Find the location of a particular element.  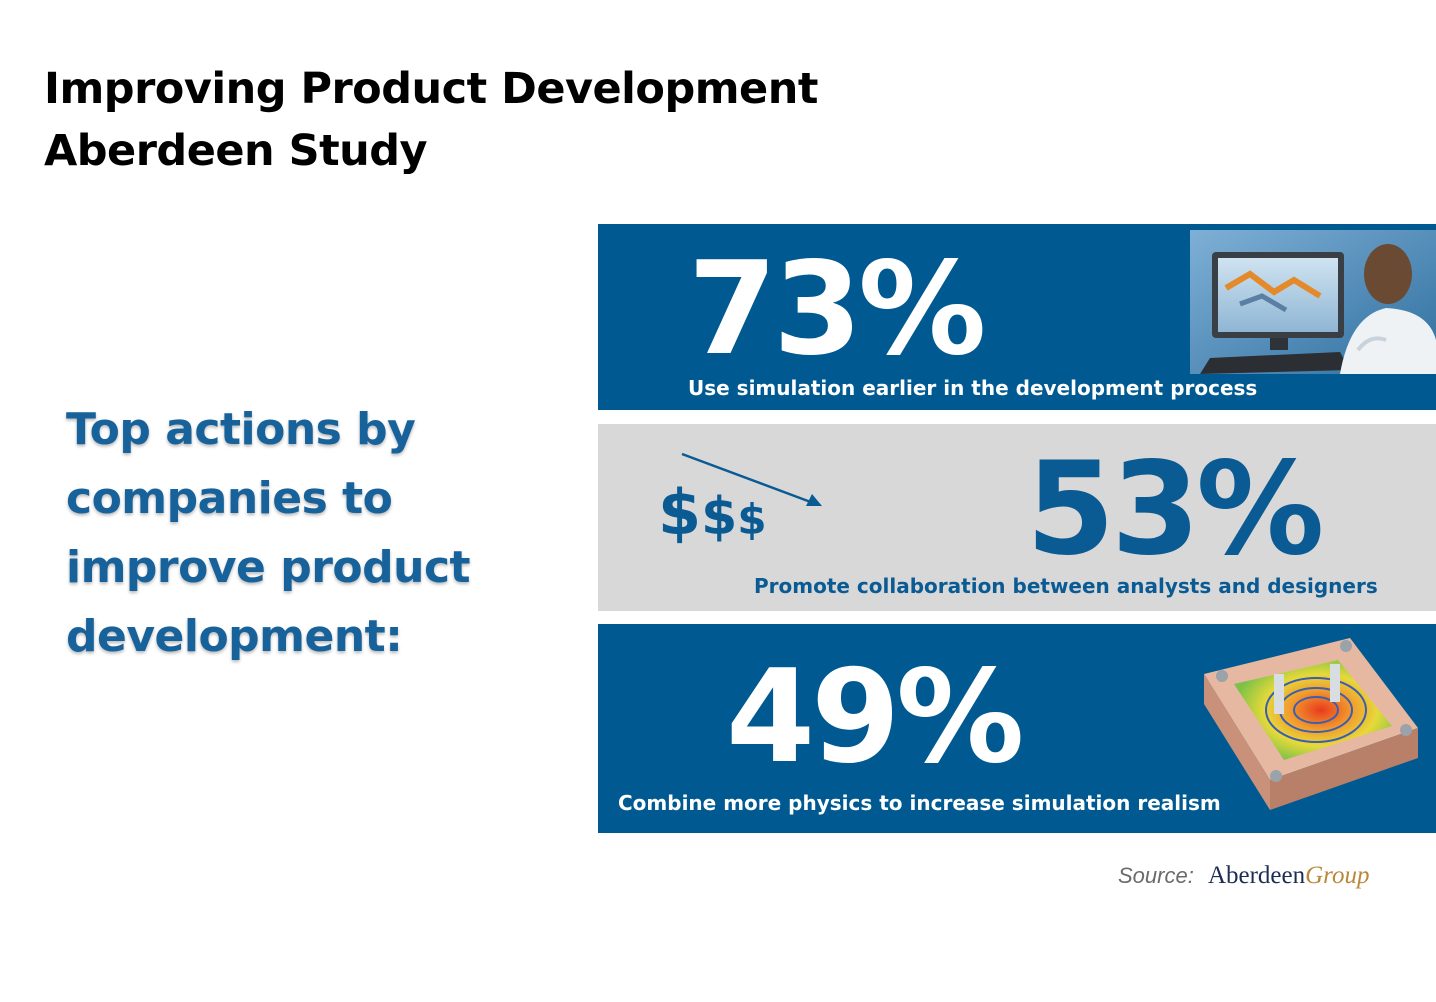

aberdeen-group-logo: AberdeenGroup is located at coordinates (1289, 875).